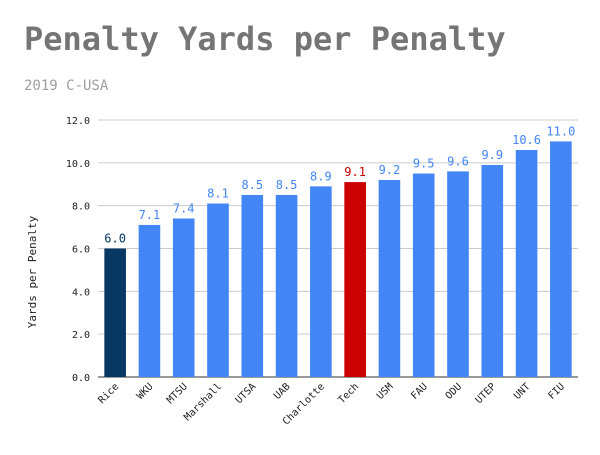 Image resolution: width=600 pixels, height=455 pixels. I want to click on y-tick-label: 6.0, so click(81, 250).